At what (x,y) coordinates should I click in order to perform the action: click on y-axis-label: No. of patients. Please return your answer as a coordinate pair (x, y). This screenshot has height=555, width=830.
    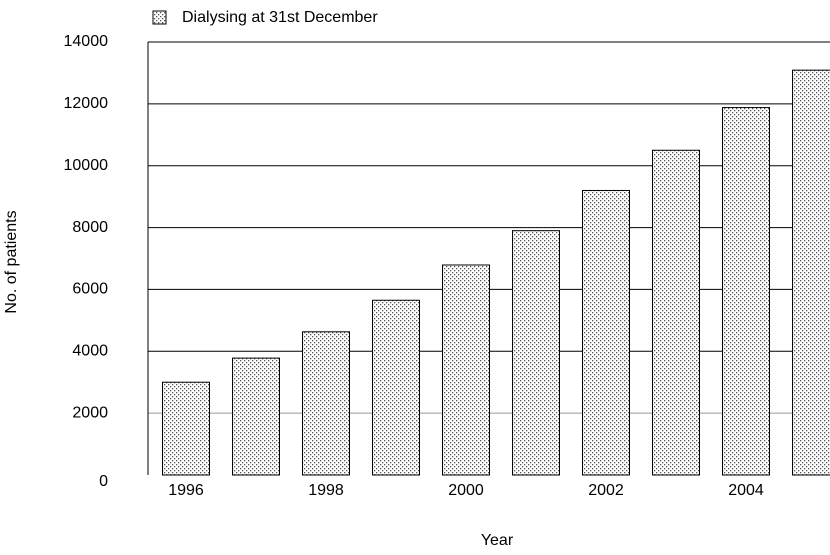
    Looking at the image, I should click on (11, 261).